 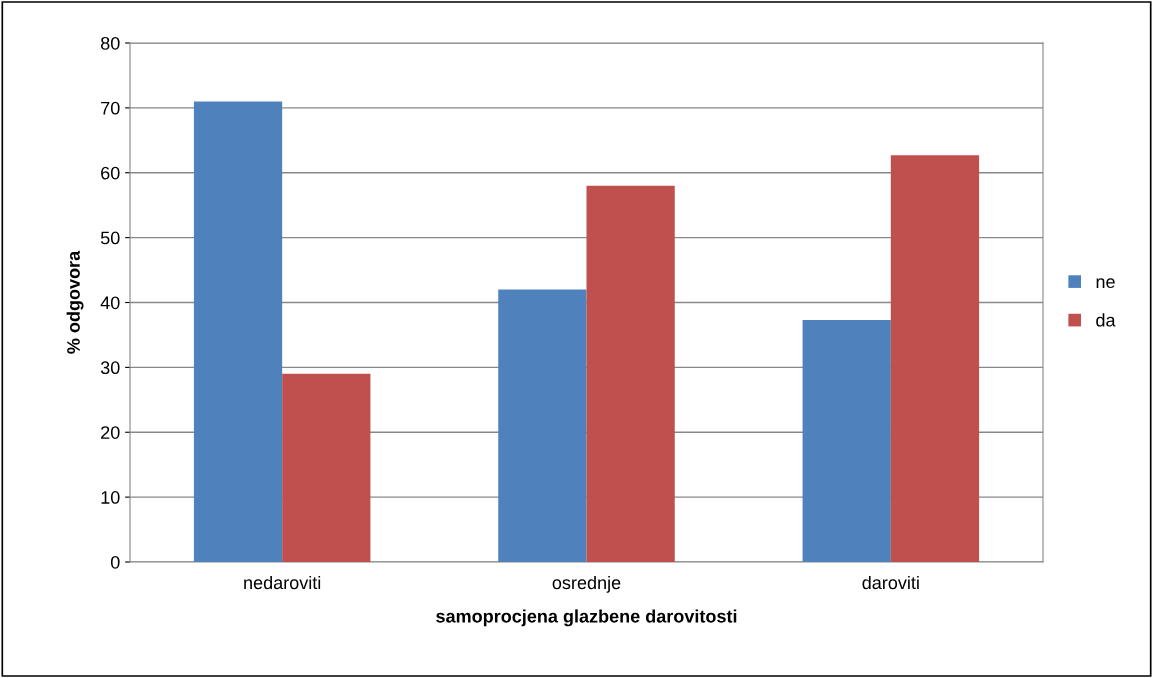 What do you see at coordinates (75, 302) in the screenshot?
I see `y-axis-title: % odgovora` at bounding box center [75, 302].